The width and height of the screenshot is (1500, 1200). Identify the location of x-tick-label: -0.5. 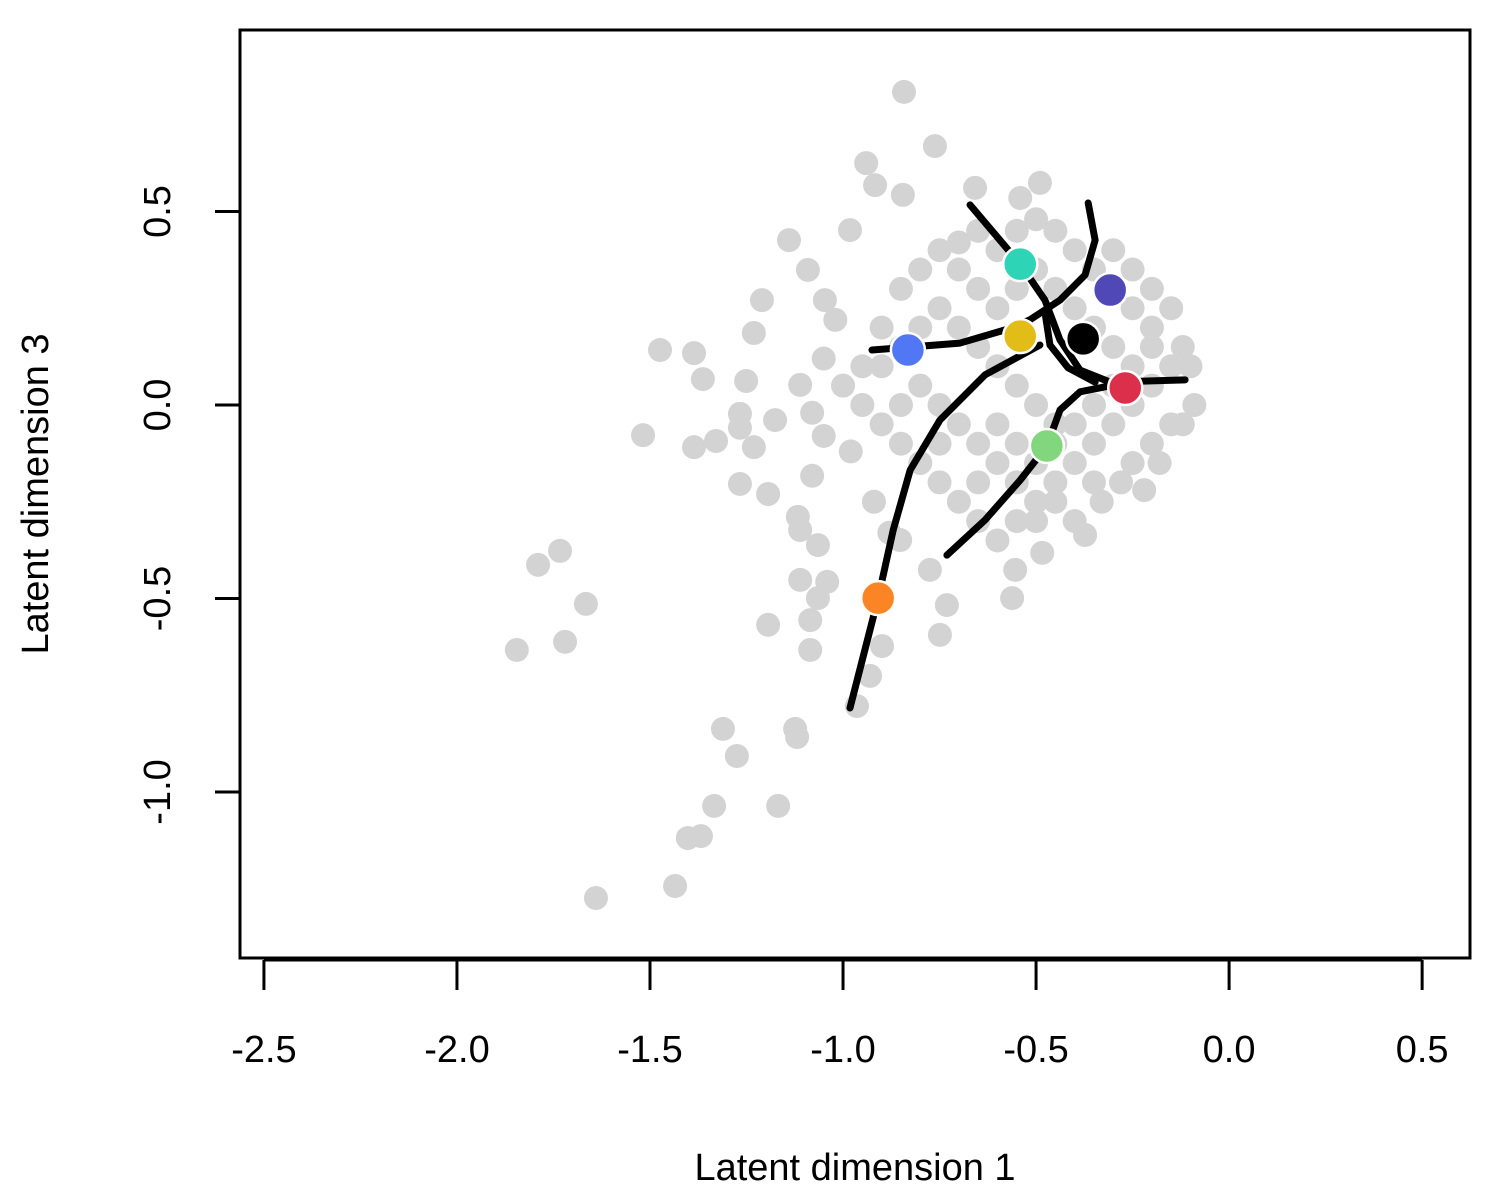
(1035, 1050).